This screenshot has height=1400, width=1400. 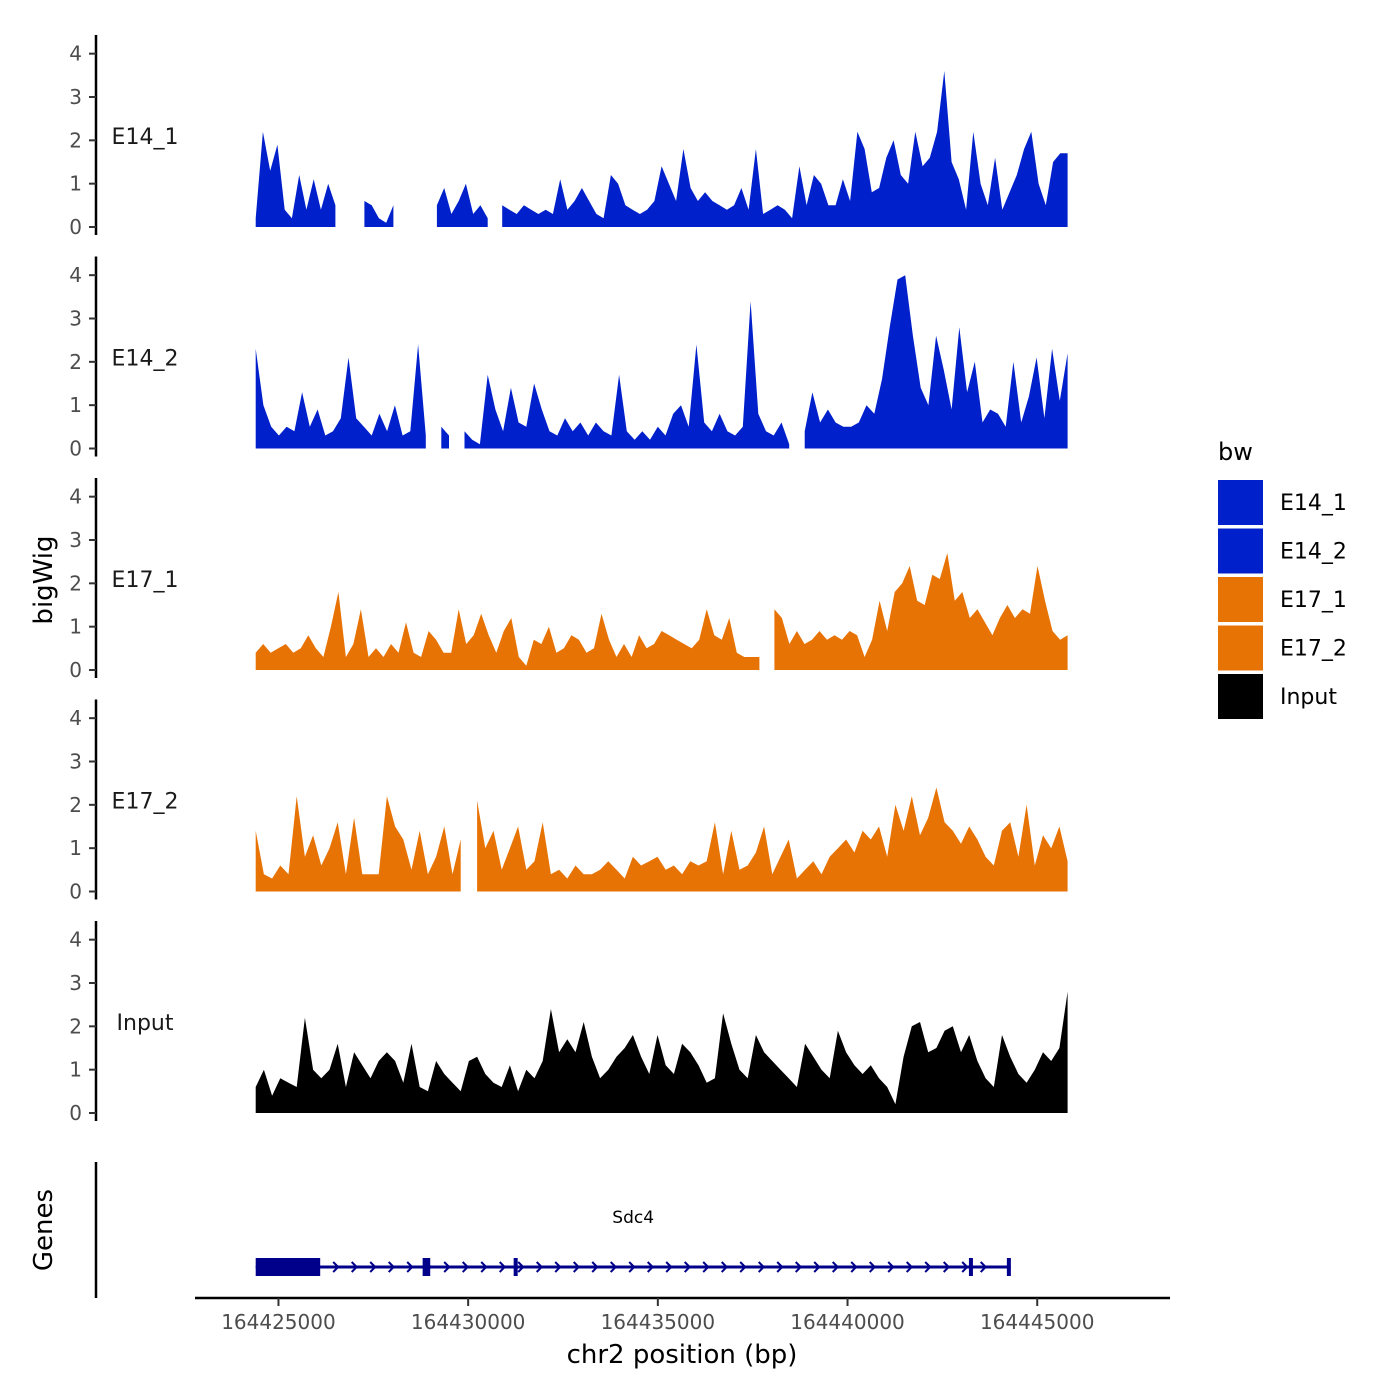 What do you see at coordinates (1235, 452) in the screenshot?
I see `legend-title: bw` at bounding box center [1235, 452].